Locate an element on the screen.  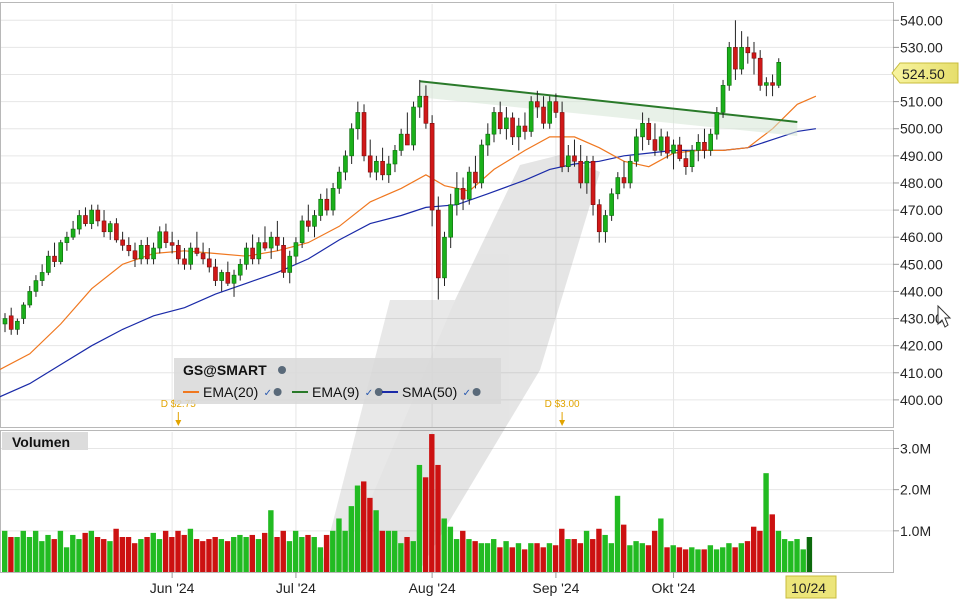
volume-tick-label: 1.0M is located at coordinates (915, 531).